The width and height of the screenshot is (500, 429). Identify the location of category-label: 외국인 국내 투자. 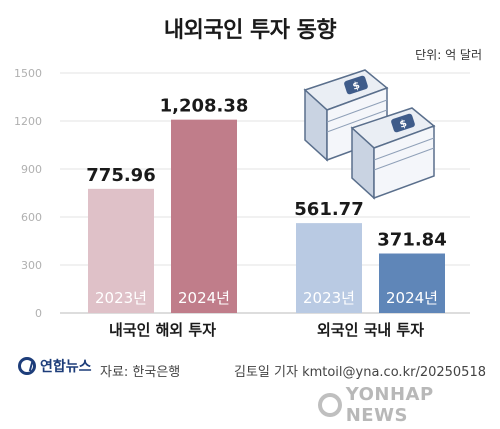
(370, 330).